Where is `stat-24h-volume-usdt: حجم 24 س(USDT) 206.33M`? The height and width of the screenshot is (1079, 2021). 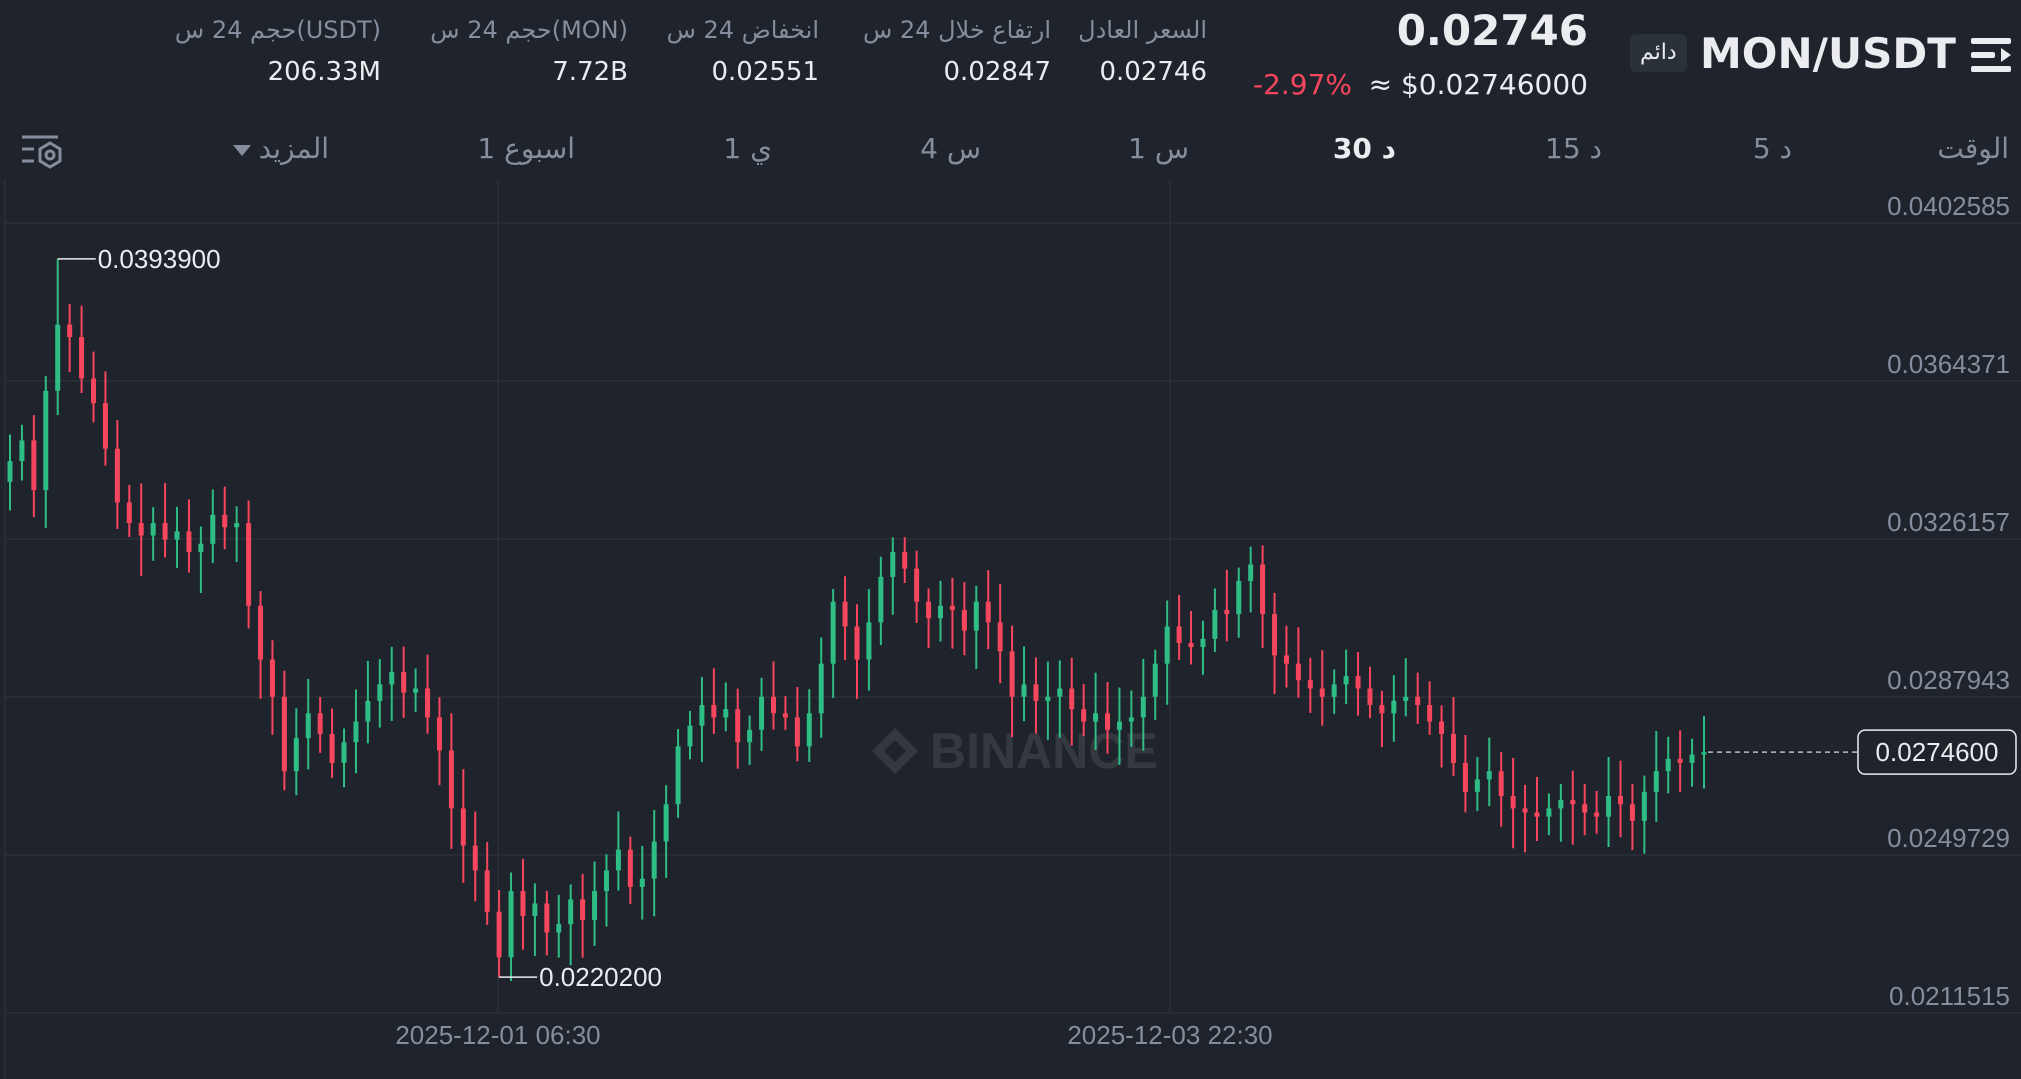
stat-24h-volume-usdt: حجم 24 س(USDT) 206.33M is located at coordinates (278, 54).